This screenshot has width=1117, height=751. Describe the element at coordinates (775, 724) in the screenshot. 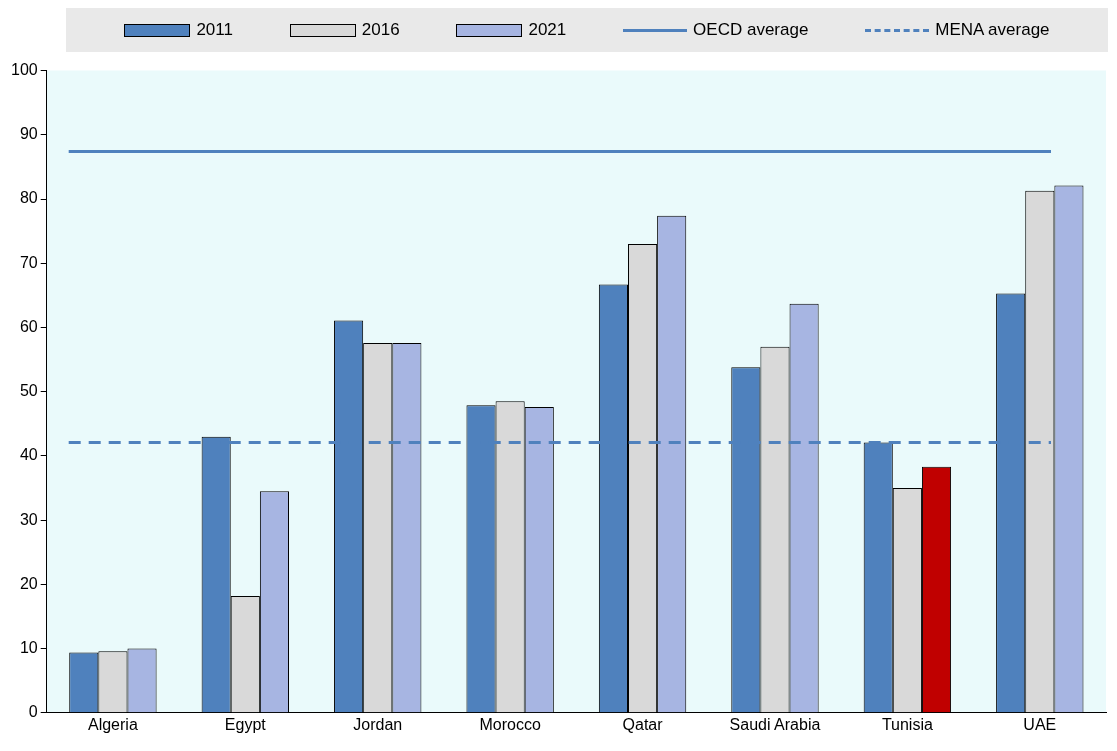

I see `x-tick-label: Saudi Arabia` at that location.